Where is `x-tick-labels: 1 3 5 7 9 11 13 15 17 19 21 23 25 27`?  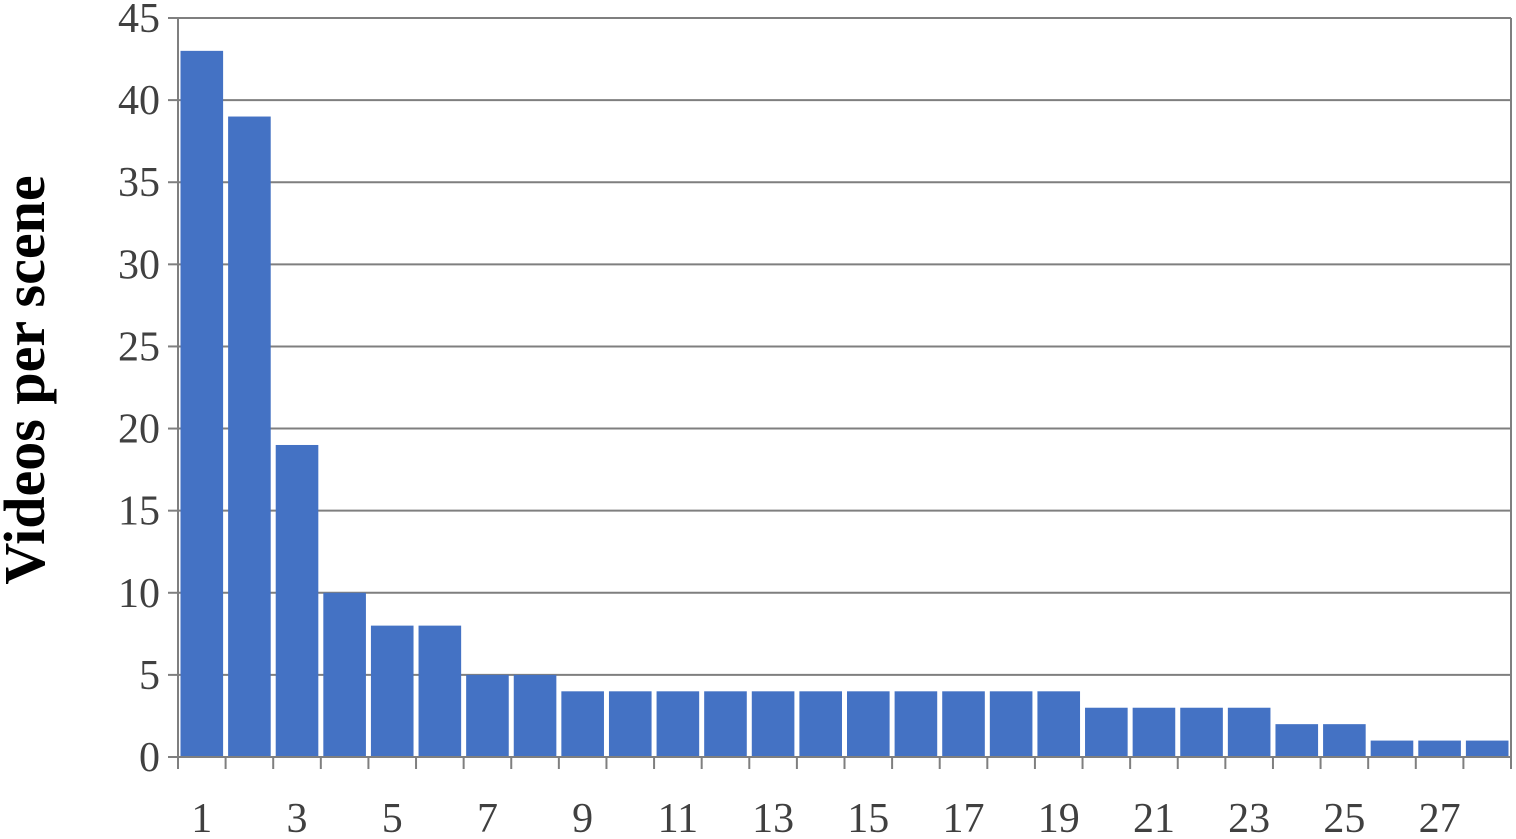
x-tick-labels: 1 3 5 7 9 11 13 15 17 19 21 23 25 27 is located at coordinates (825, 817).